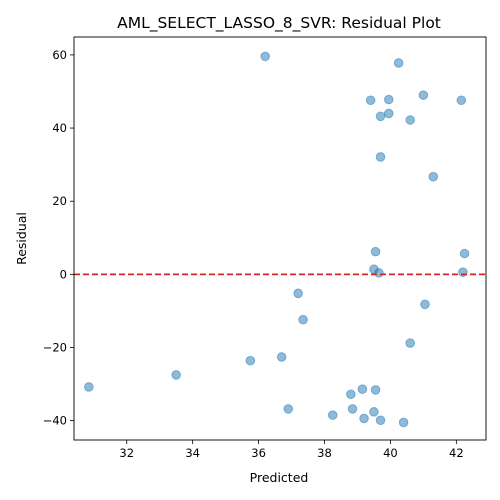 The width and height of the screenshot is (500, 500). What do you see at coordinates (59, 128) in the screenshot?
I see `y-tick-label: 40` at bounding box center [59, 128].